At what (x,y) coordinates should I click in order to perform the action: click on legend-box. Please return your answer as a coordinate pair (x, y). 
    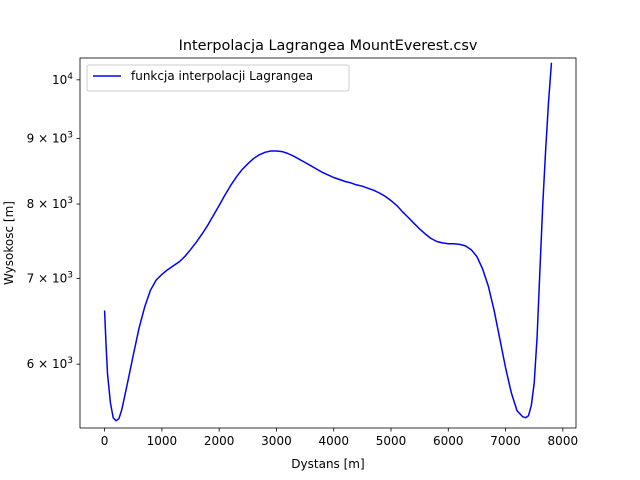
    Looking at the image, I should click on (218, 78).